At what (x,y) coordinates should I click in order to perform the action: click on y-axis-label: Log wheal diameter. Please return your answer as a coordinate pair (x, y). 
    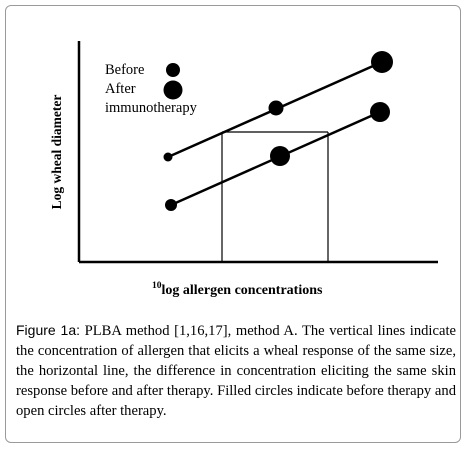
    Looking at the image, I should click on (56, 152).